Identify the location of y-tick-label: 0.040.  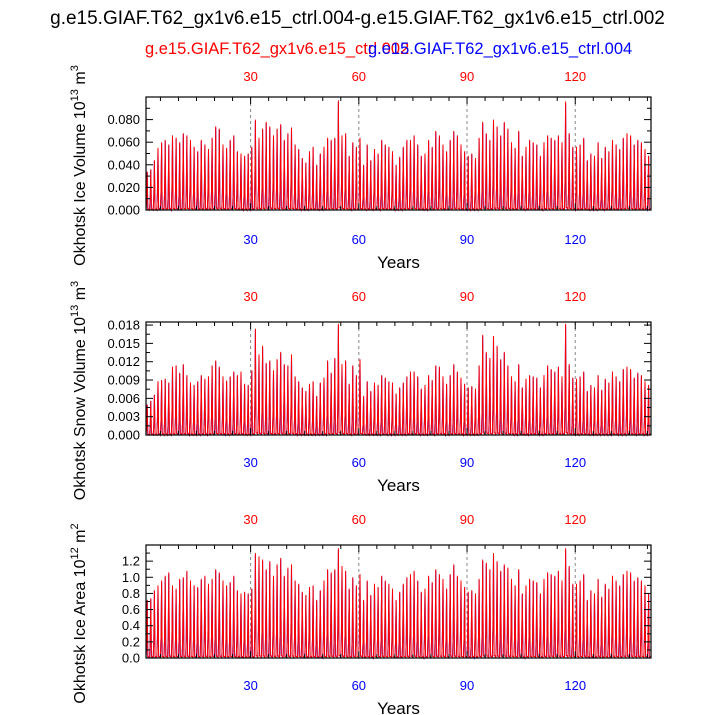
(123, 164).